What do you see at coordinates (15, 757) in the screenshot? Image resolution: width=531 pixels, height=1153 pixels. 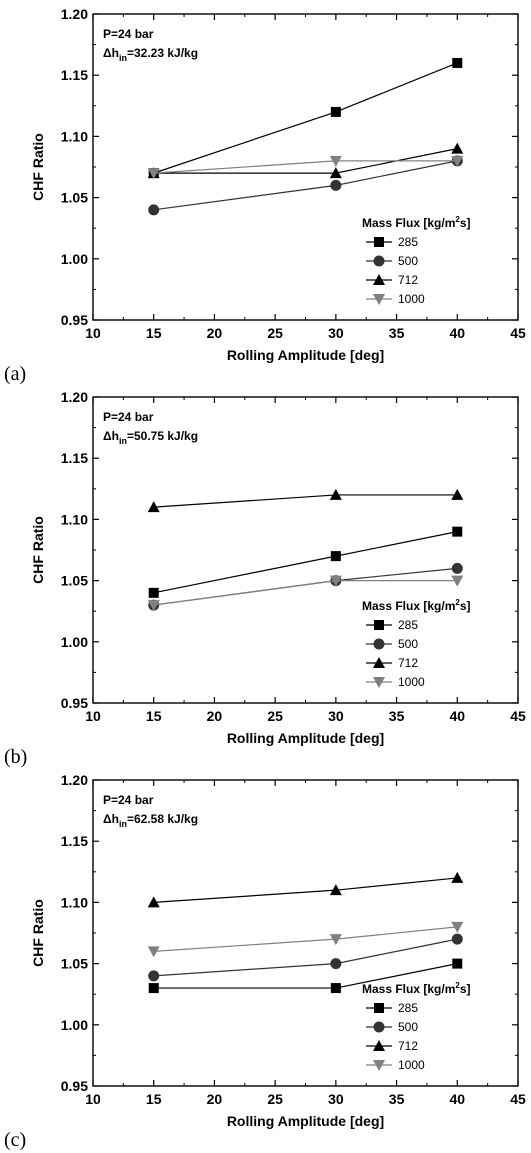 I see `panel-label: (b)` at bounding box center [15, 757].